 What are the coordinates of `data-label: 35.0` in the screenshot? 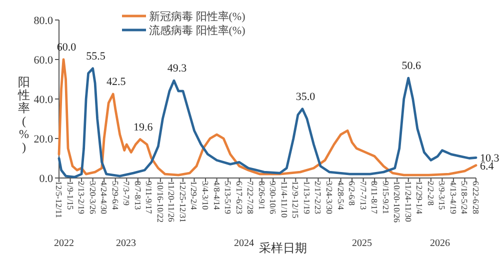 It's located at (306, 96).